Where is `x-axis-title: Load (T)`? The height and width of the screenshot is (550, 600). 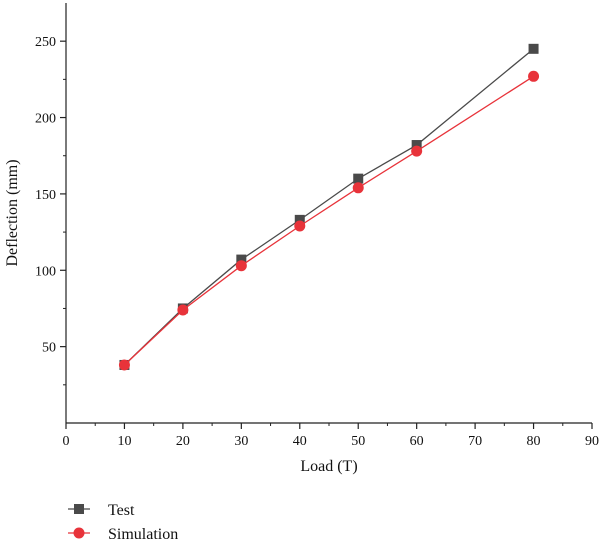 x-axis-title: Load (T) is located at coordinates (328, 466).